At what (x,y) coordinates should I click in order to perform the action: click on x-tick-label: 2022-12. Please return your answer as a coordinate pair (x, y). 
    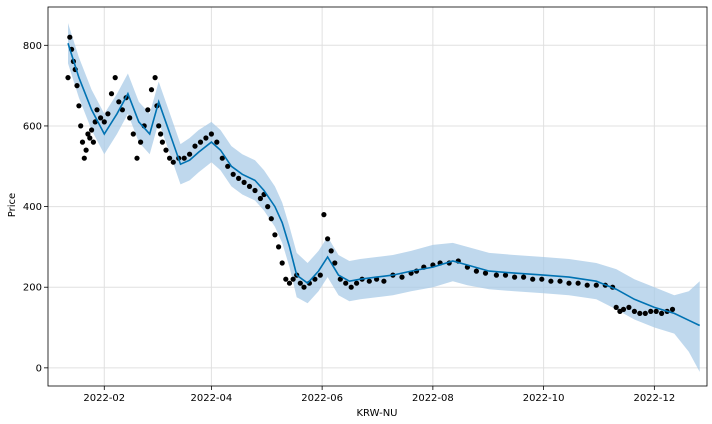
    Looking at the image, I should click on (654, 398).